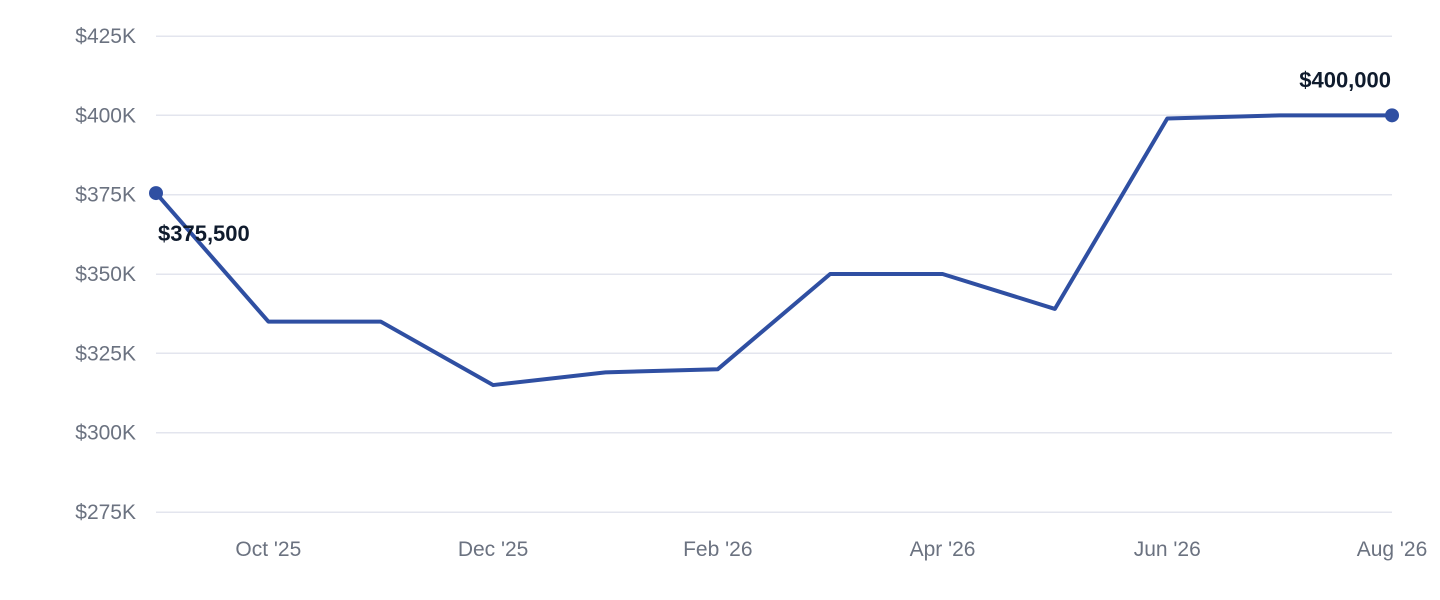  Describe the element at coordinates (1345, 79) in the screenshot. I see `data-label: $400,000` at that location.